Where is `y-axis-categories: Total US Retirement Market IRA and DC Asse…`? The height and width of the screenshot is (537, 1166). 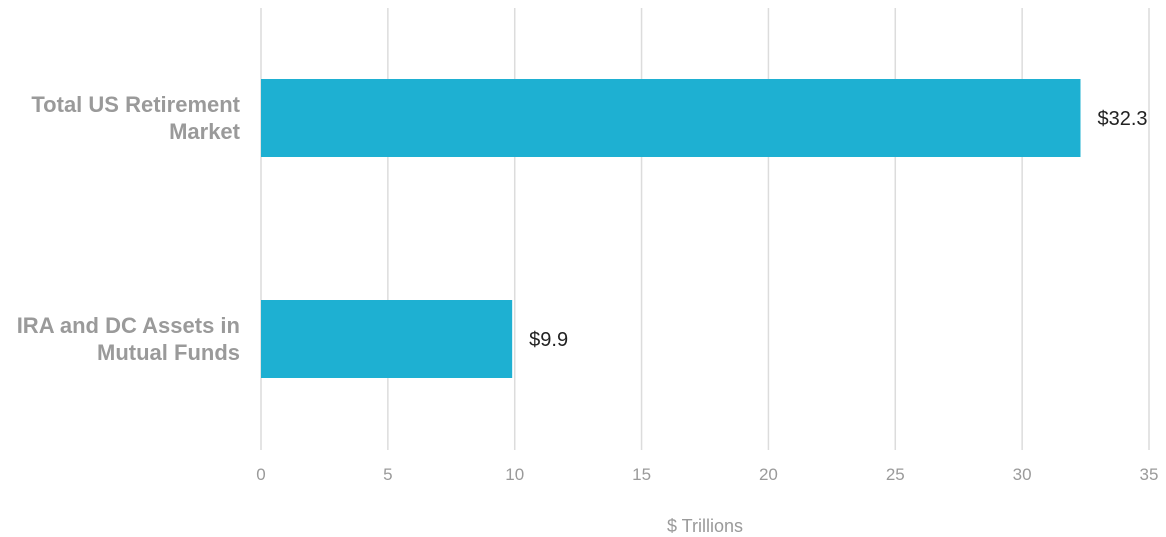 y-axis-categories: Total US Retirement Market IRA and DC Asse… is located at coordinates (129, 228).